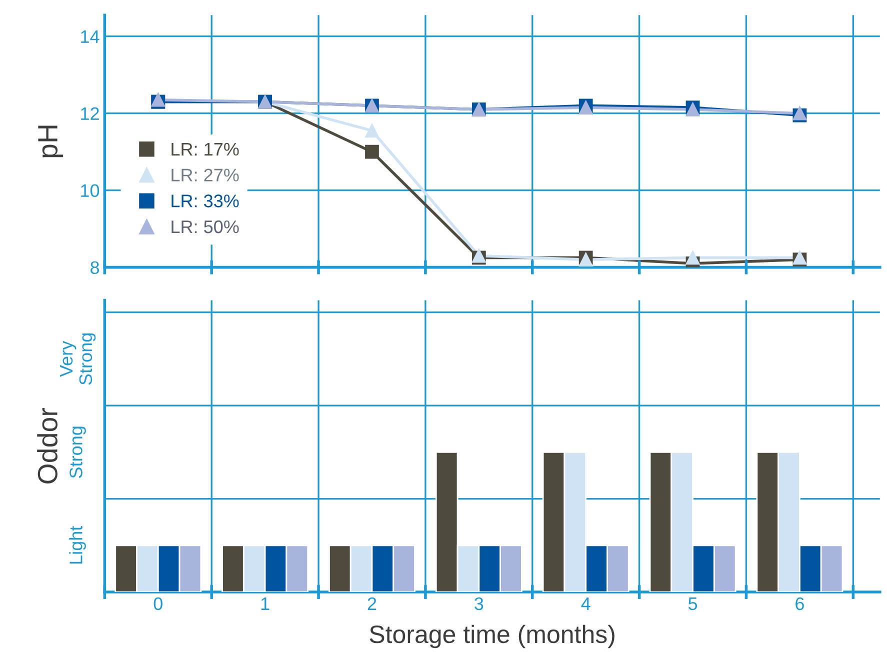 The width and height of the screenshot is (887, 660). I want to click on text: Very Strong, so click(78, 359).